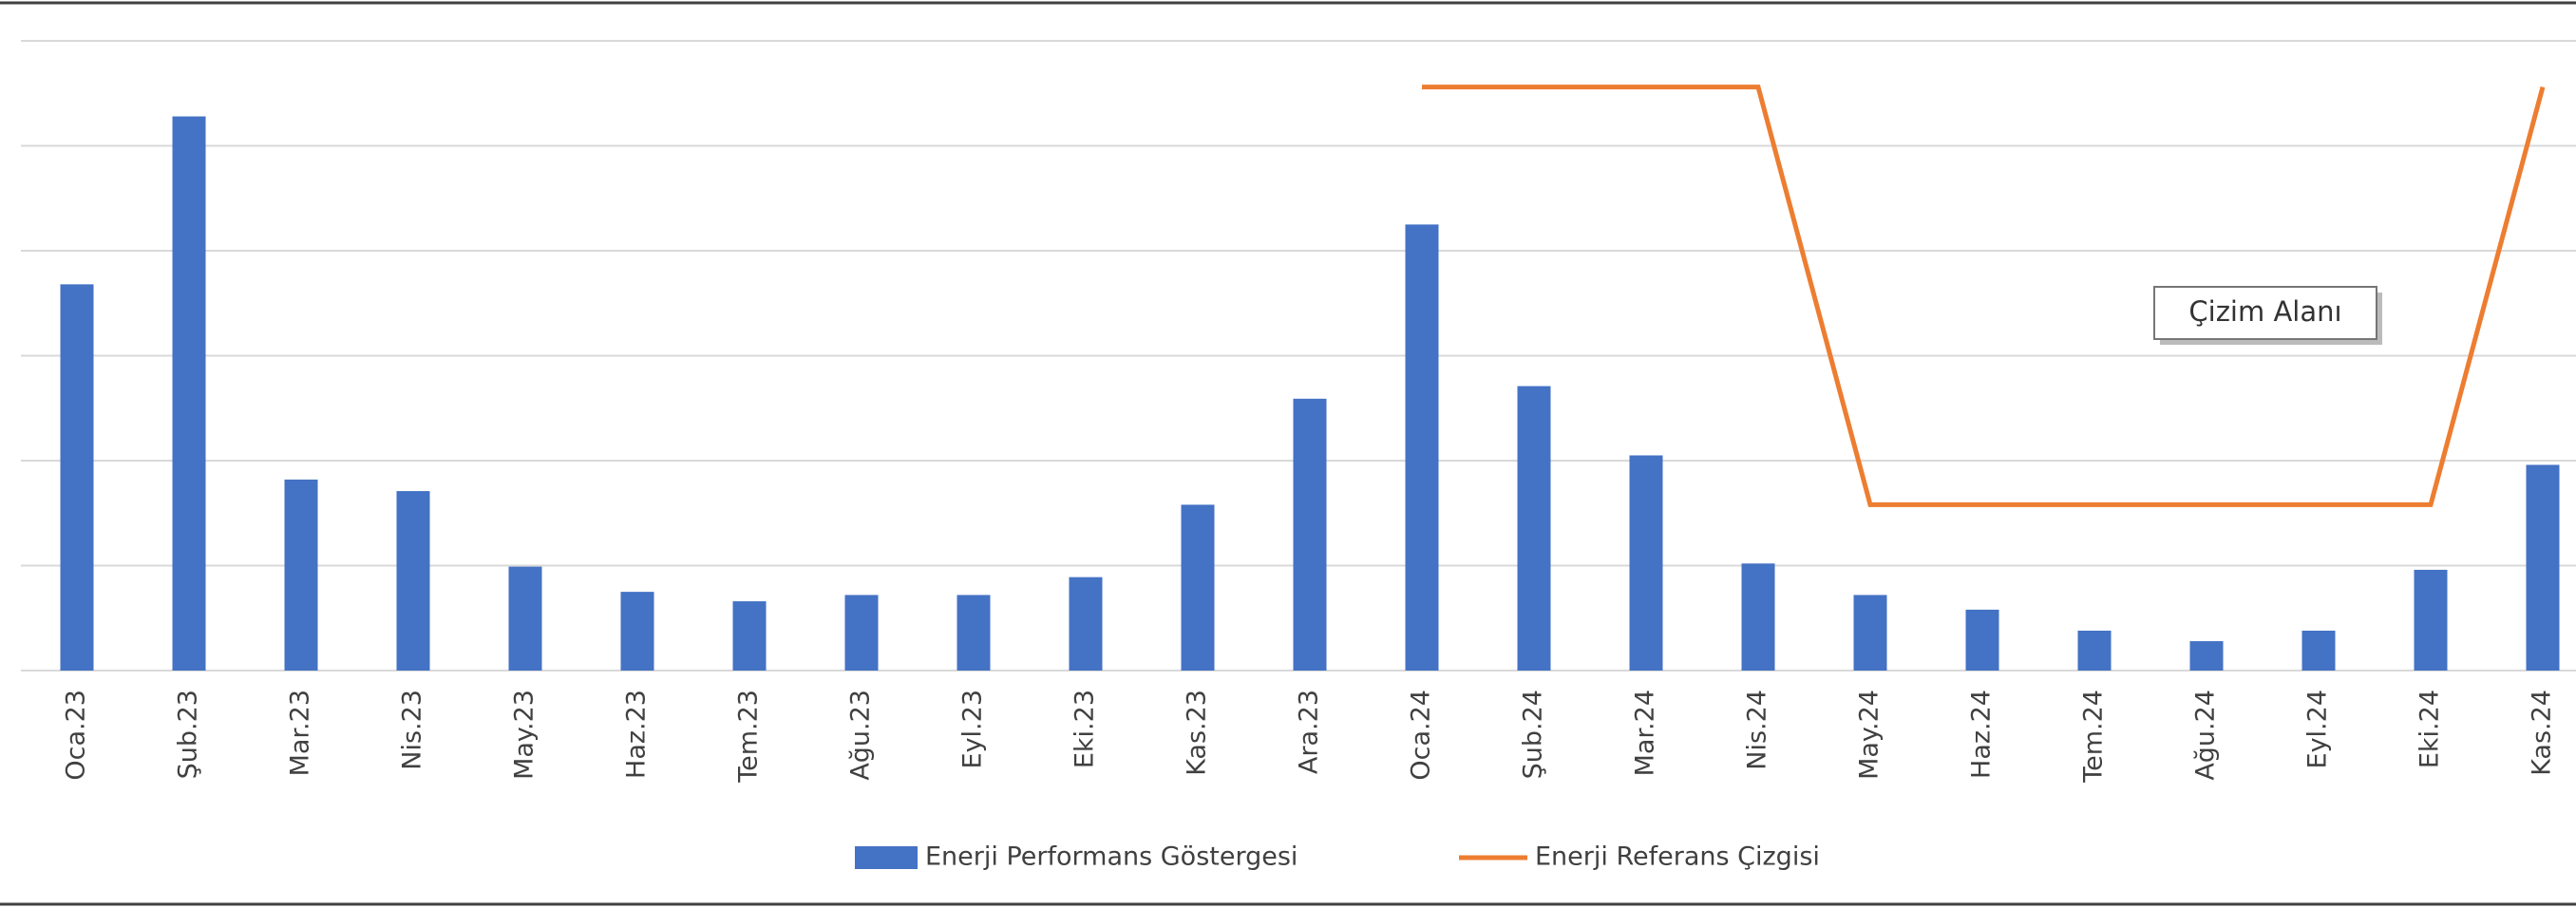  I want to click on x-tick-label: Haz.23, so click(637, 734).